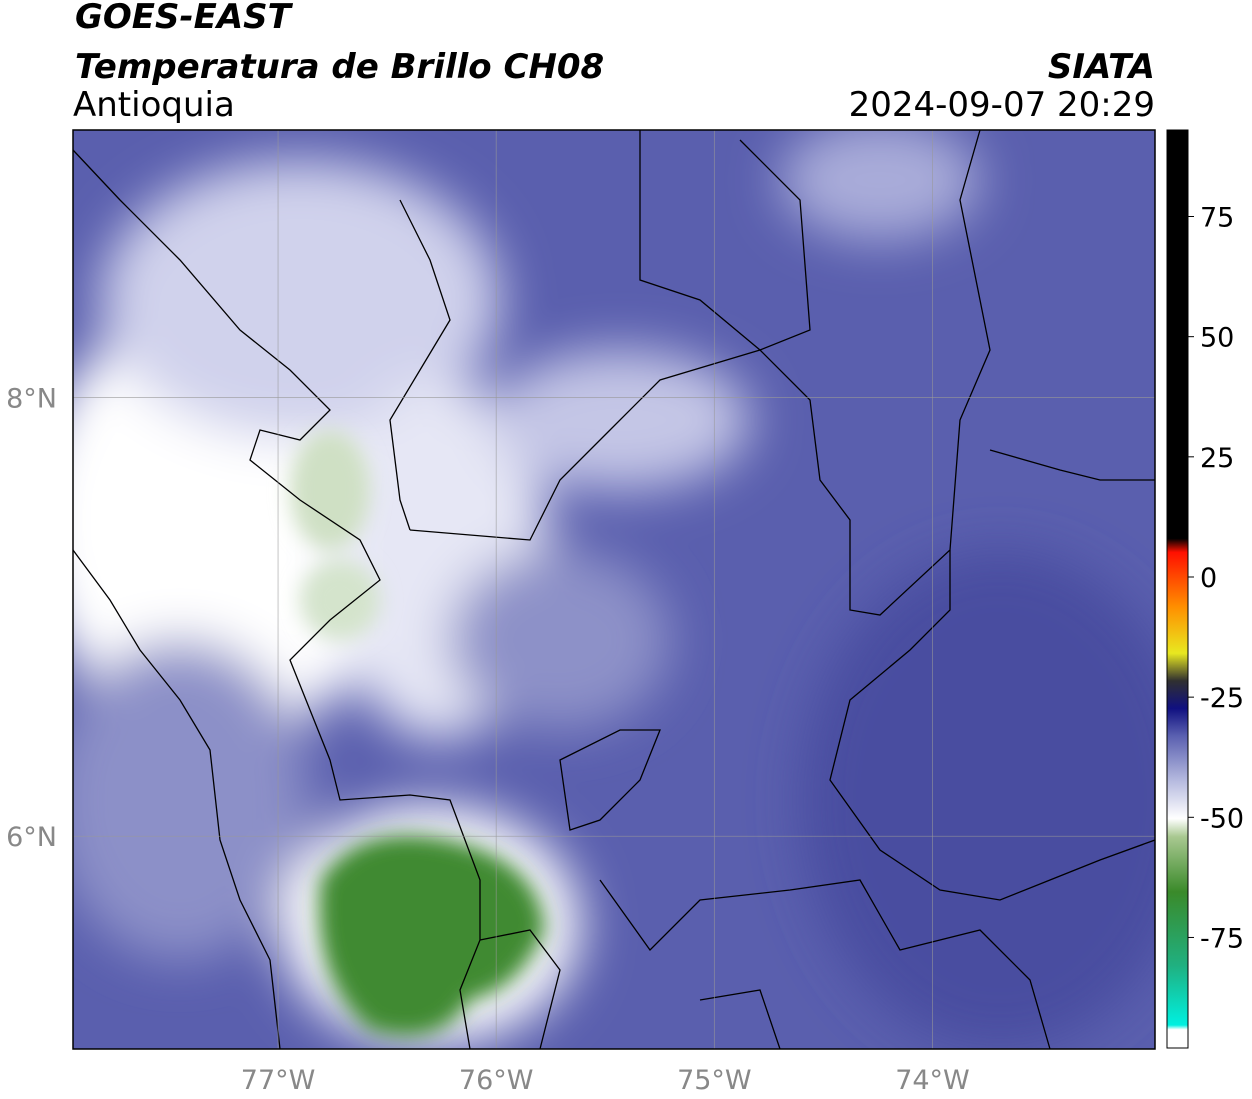  I want to click on colorbar-tick-label: -75, so click(1222, 938).